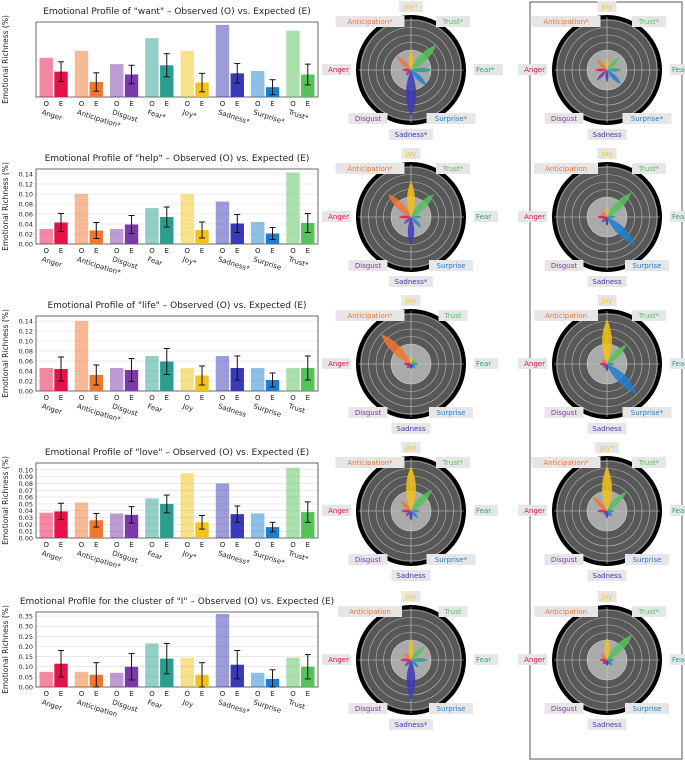 Image resolution: width=685 pixels, height=764 pixels. I want to click on y-tick-label: 0.10, so click(26, 195).